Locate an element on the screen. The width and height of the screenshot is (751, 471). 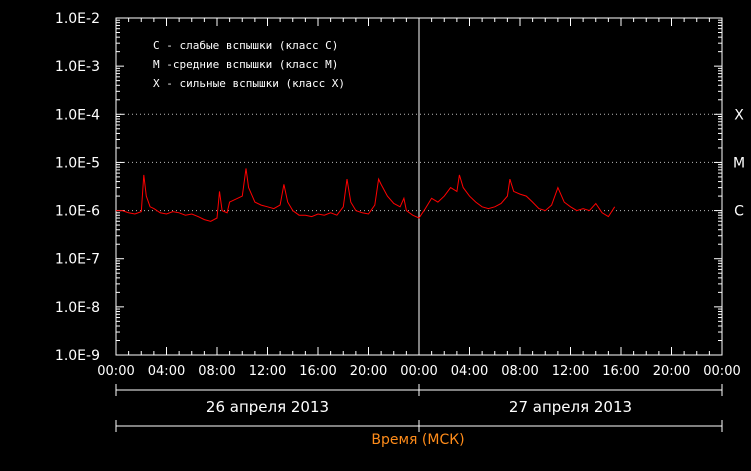
y-tick-label: 1.0E-5 is located at coordinates (77, 163).